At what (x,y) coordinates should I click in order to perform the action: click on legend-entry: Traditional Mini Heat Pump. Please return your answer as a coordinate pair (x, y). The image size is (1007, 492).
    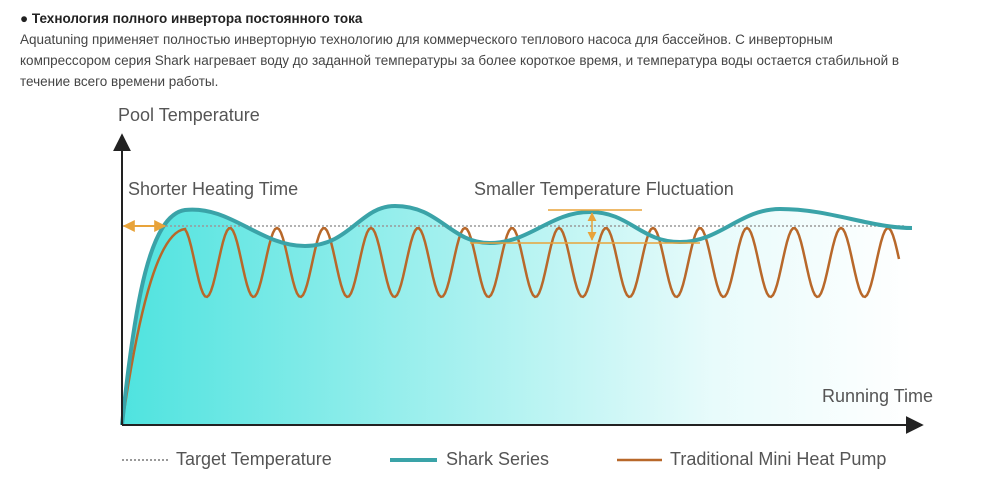
    Looking at the image, I should click on (778, 459).